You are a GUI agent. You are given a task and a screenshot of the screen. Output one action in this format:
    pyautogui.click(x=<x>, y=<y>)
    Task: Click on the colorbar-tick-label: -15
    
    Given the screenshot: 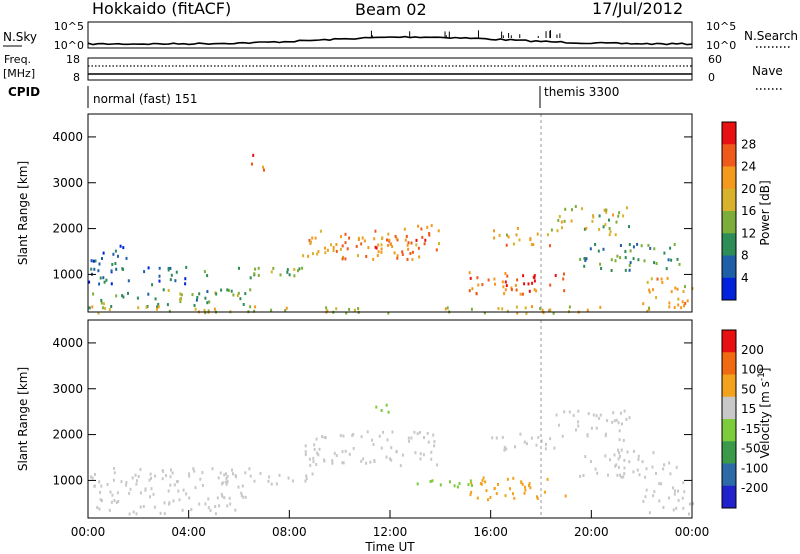 What is the action you would take?
    pyautogui.click(x=751, y=429)
    